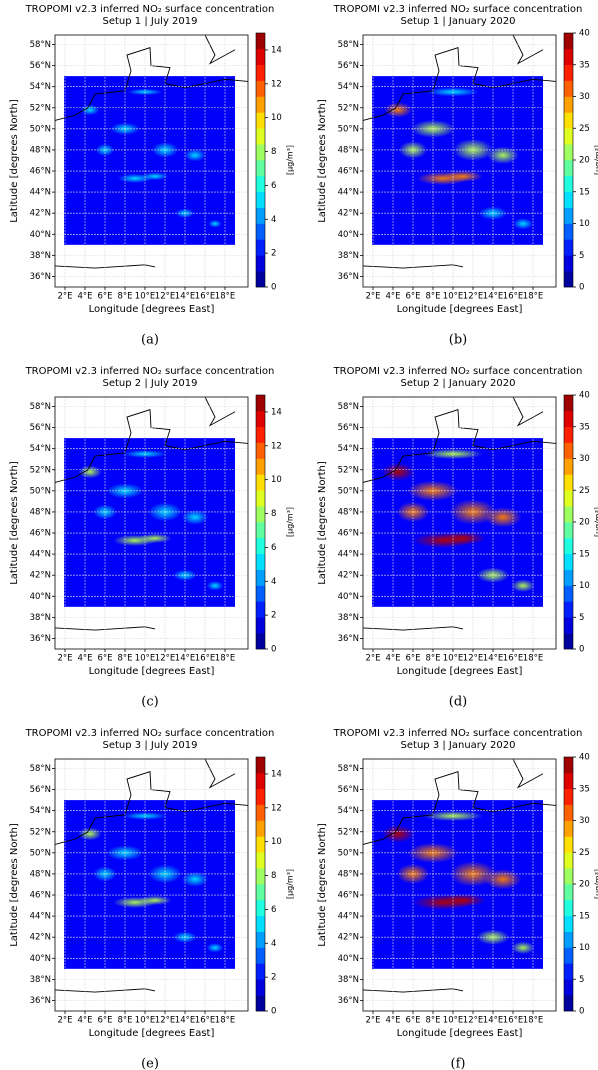 The width and height of the screenshot is (598, 1070). I want to click on y-tick-label: 54°N, so click(40, 87).